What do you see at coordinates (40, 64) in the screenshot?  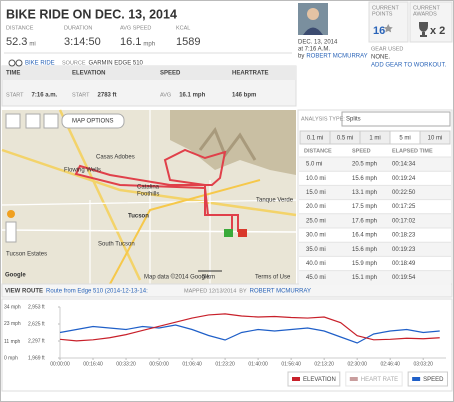 I see `activity-type: BIKE RIDE` at bounding box center [40, 64].